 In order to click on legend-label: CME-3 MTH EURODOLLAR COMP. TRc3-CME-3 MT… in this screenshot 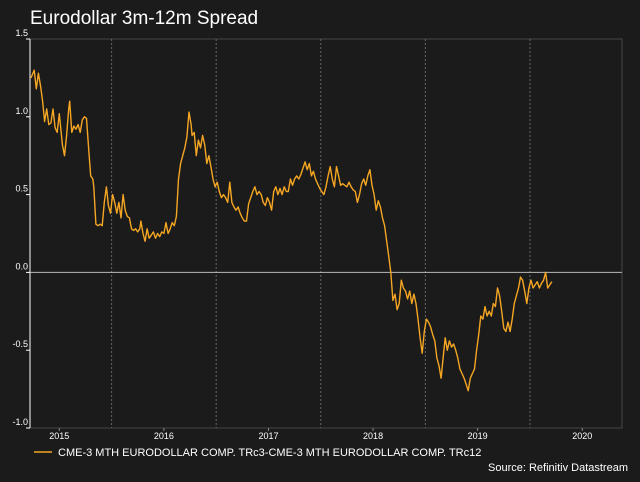, I will do `click(269, 453)`.